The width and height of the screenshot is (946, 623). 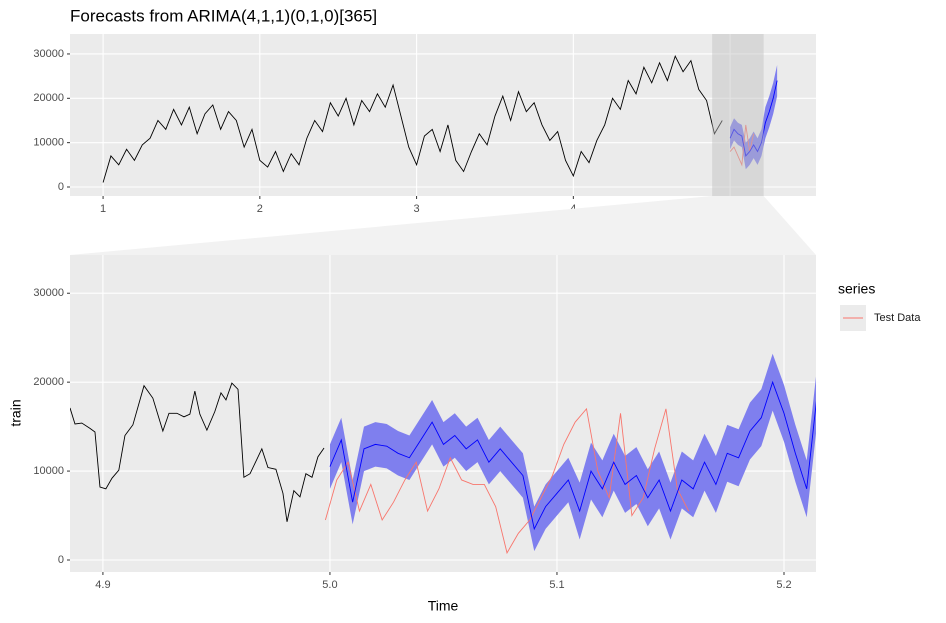 What do you see at coordinates (443, 606) in the screenshot?
I see `x-axis-label: Time` at bounding box center [443, 606].